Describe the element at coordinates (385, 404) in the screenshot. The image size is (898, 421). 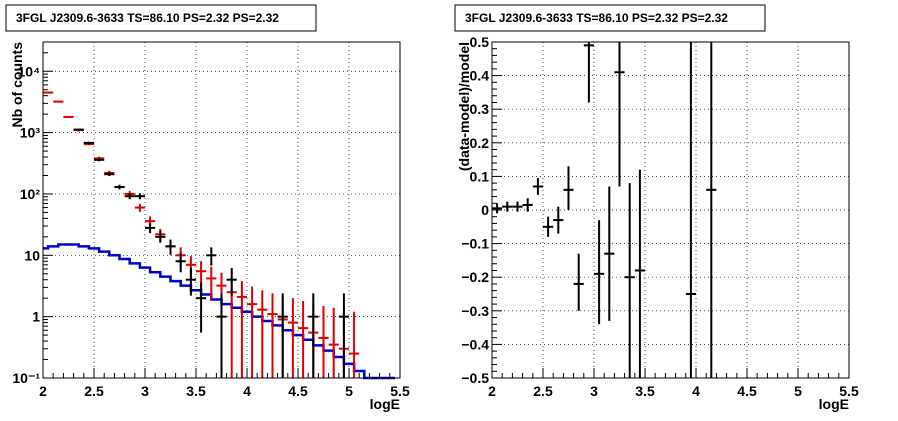
I see `counts-x-axis-title: logE` at that location.